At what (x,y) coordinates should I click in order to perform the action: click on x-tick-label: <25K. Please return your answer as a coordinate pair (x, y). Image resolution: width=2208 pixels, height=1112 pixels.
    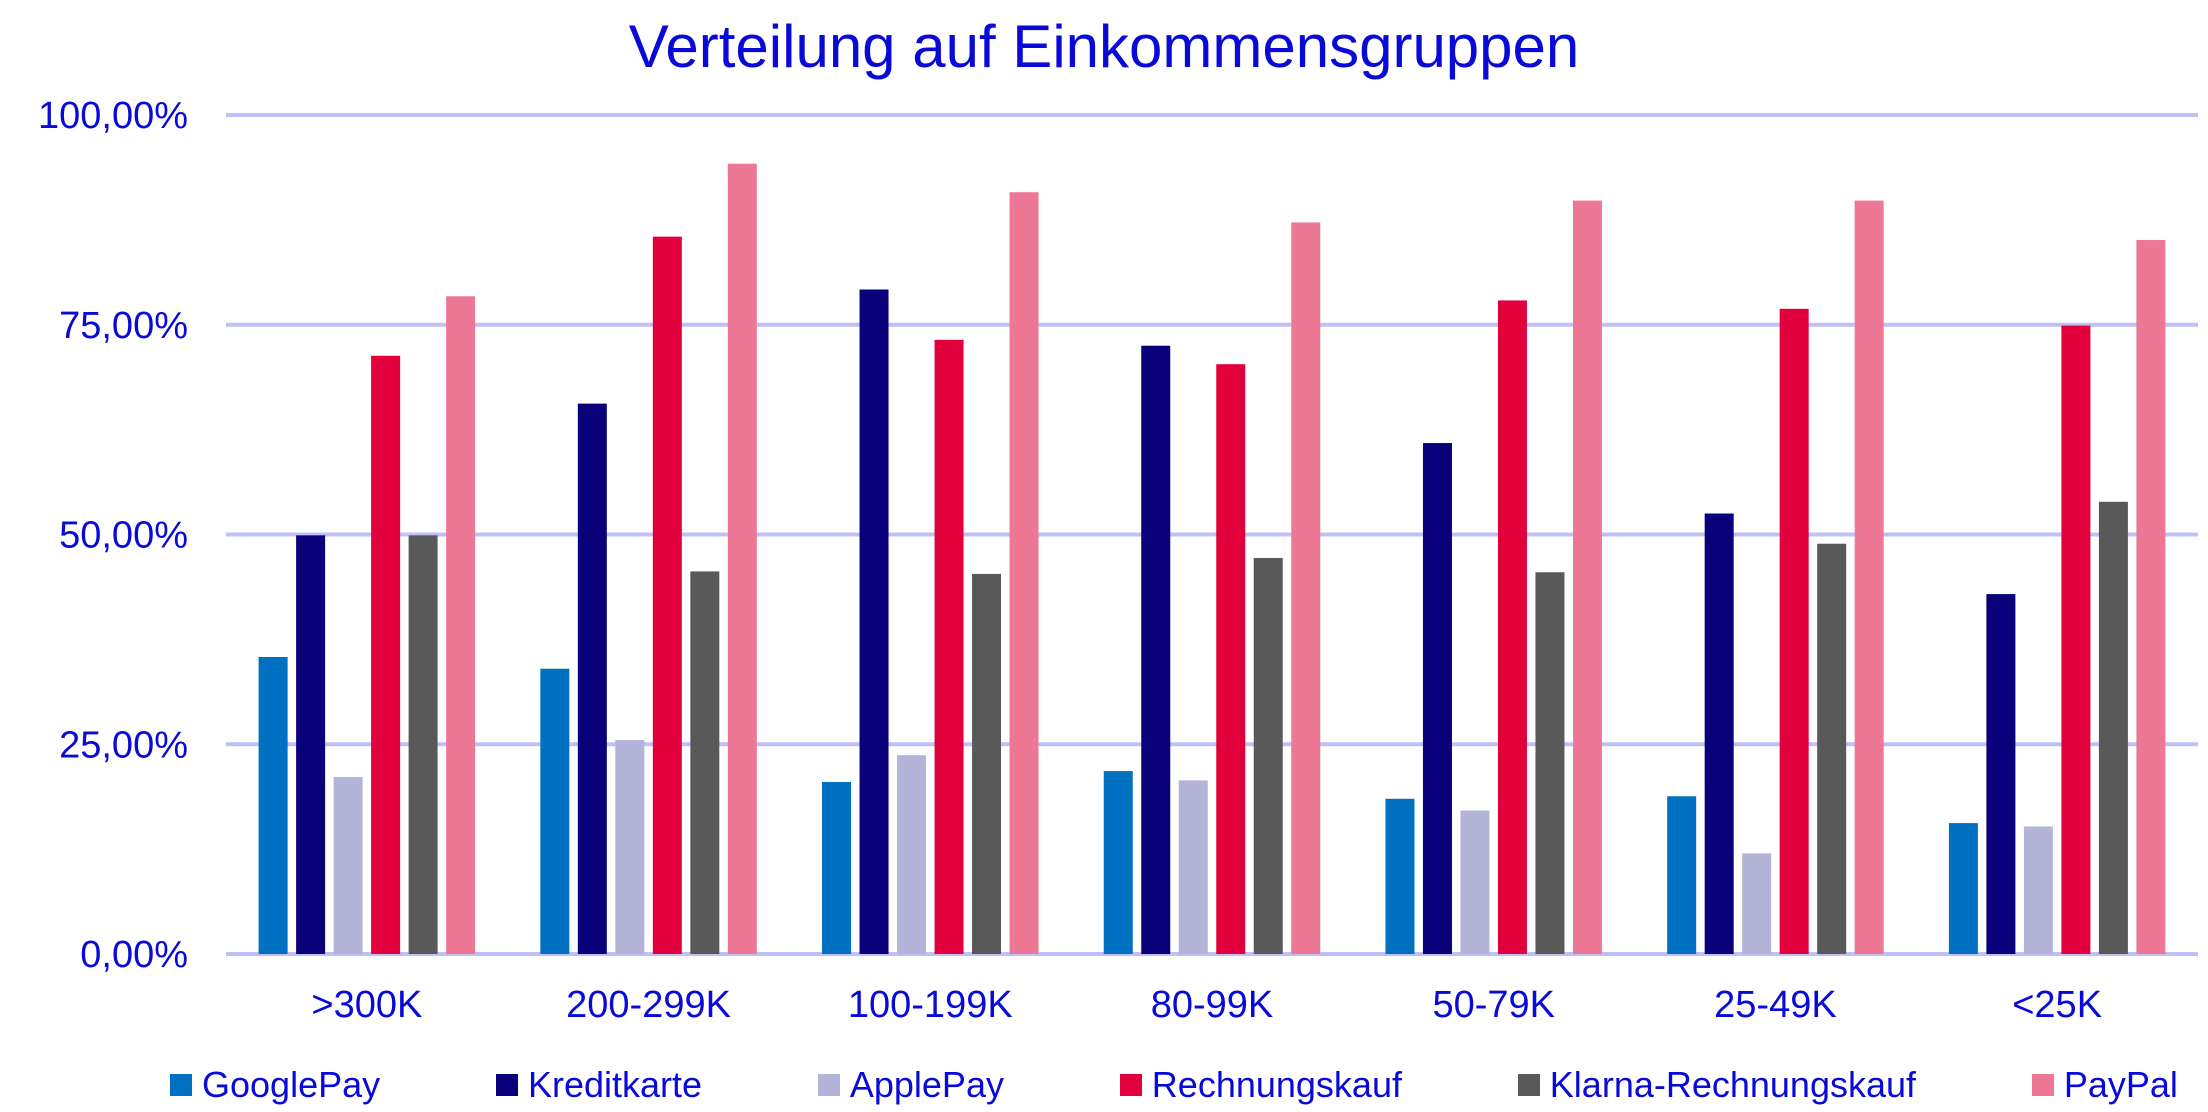
    Looking at the image, I should click on (2057, 1005).